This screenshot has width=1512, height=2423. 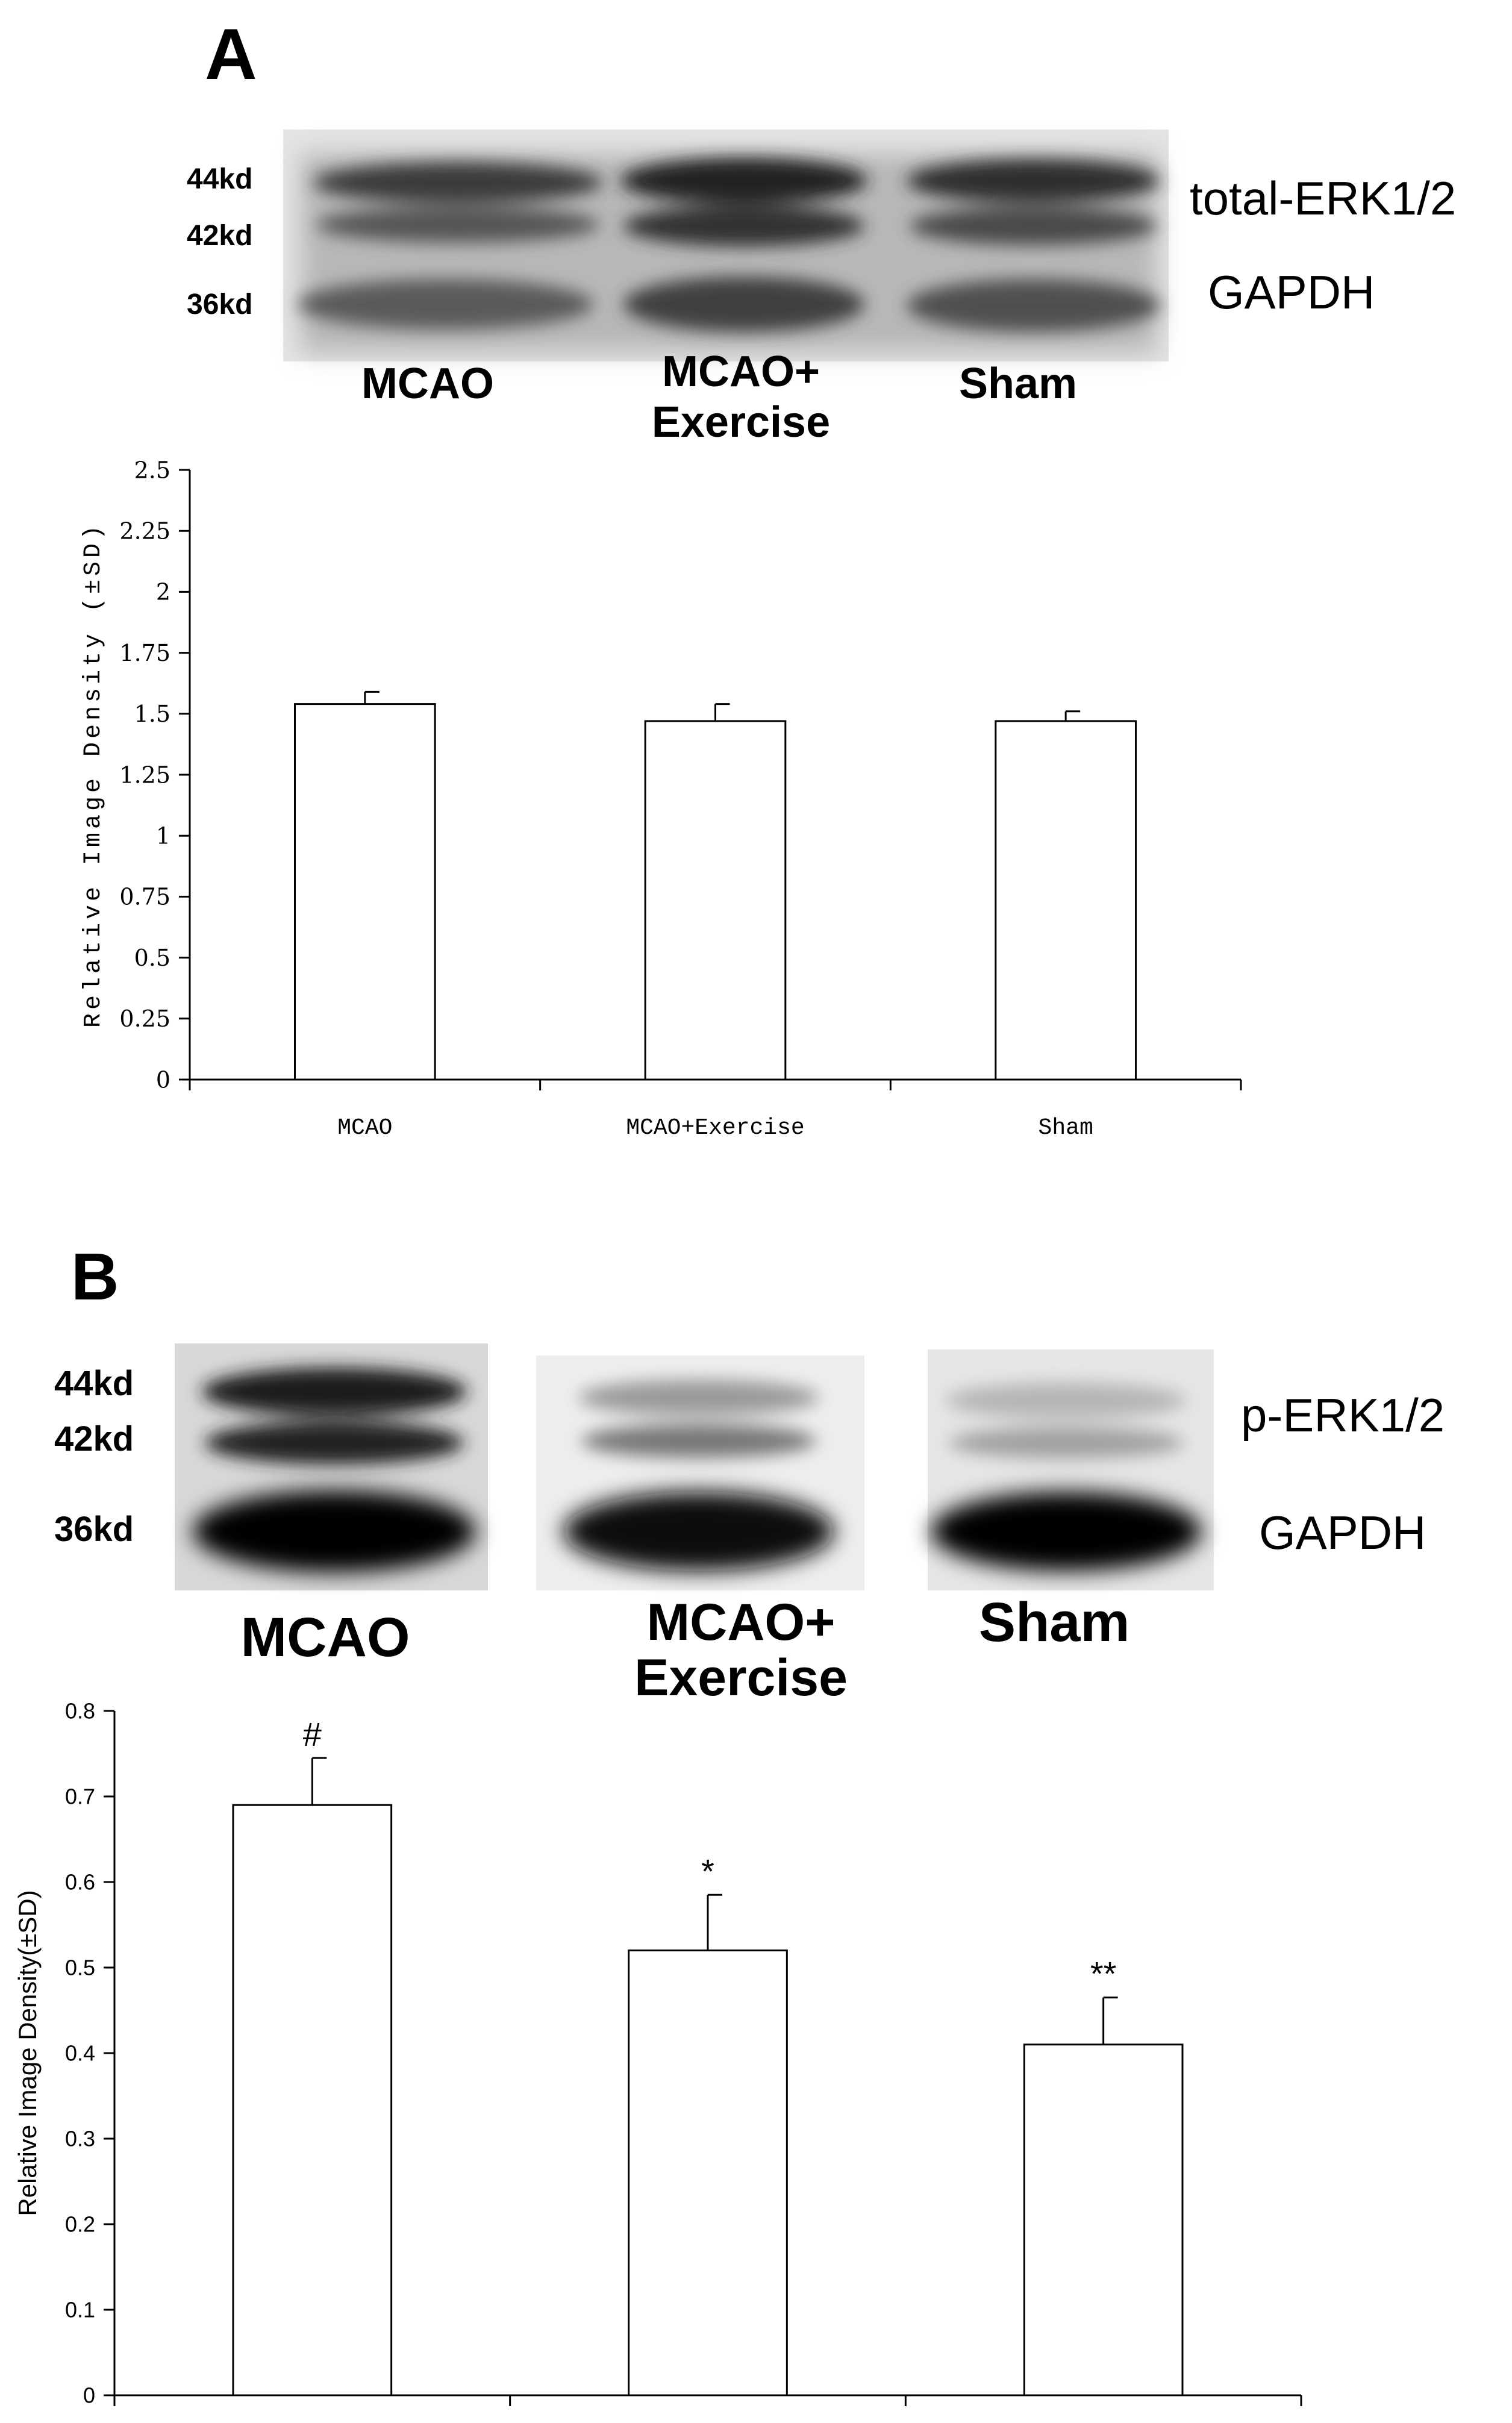 I want to click on lane-a-exercise: Exercise, so click(x=741, y=422).